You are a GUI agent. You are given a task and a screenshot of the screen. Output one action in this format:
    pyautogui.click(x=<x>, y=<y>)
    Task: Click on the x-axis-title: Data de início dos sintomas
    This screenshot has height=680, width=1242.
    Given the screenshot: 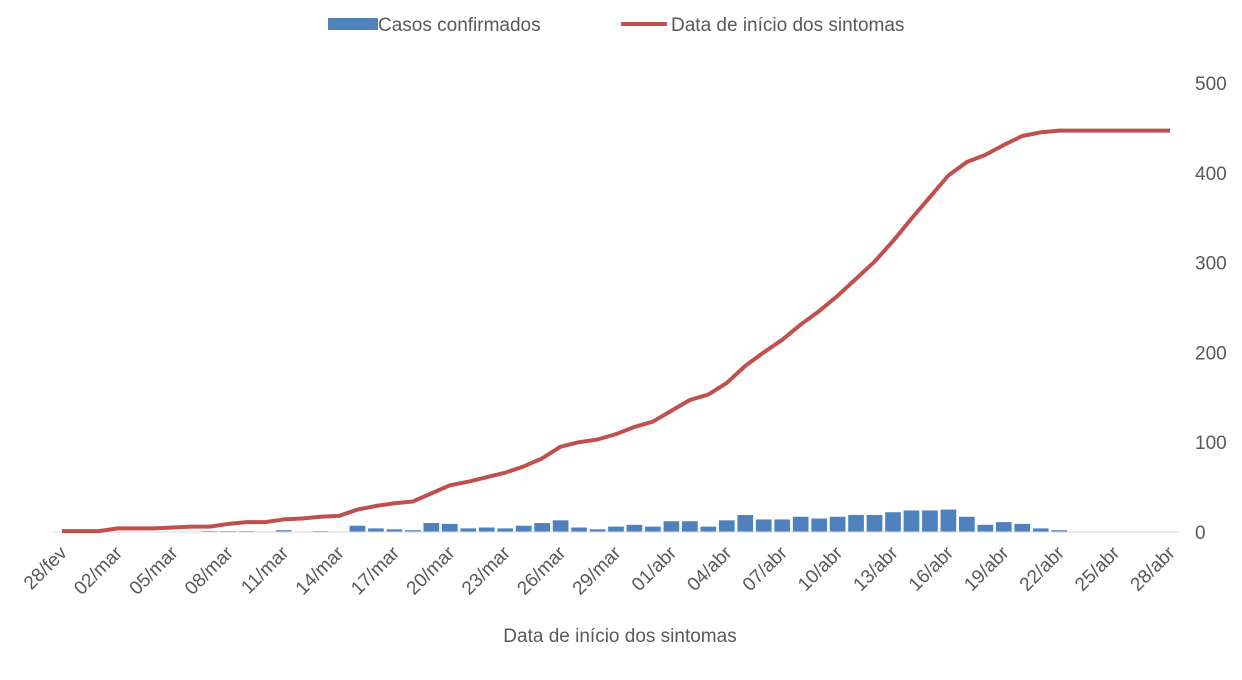 What is the action you would take?
    pyautogui.click(x=619, y=636)
    